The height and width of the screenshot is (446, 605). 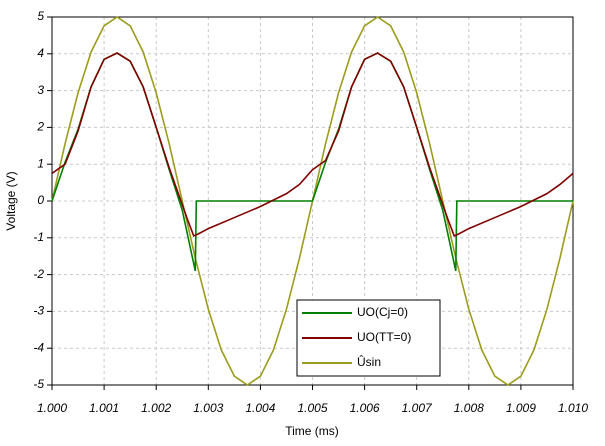 What do you see at coordinates (52, 408) in the screenshot?
I see `x-tick-label: 1.000` at bounding box center [52, 408].